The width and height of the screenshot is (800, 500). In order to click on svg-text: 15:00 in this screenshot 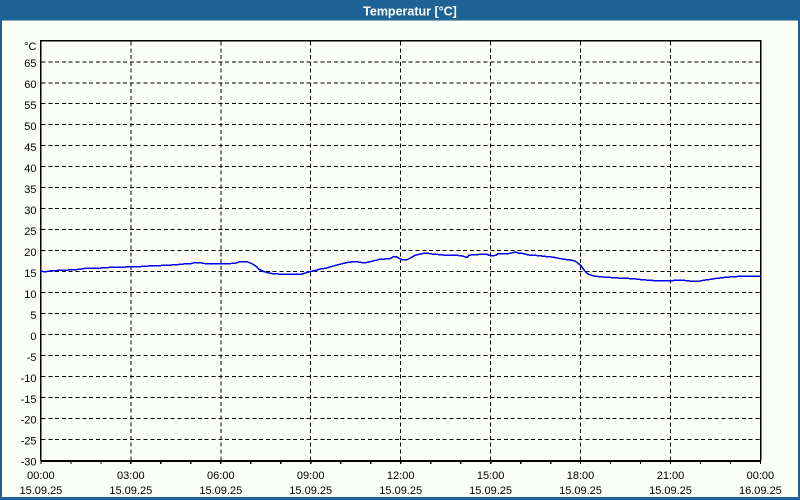, I will do `click(491, 476)`.